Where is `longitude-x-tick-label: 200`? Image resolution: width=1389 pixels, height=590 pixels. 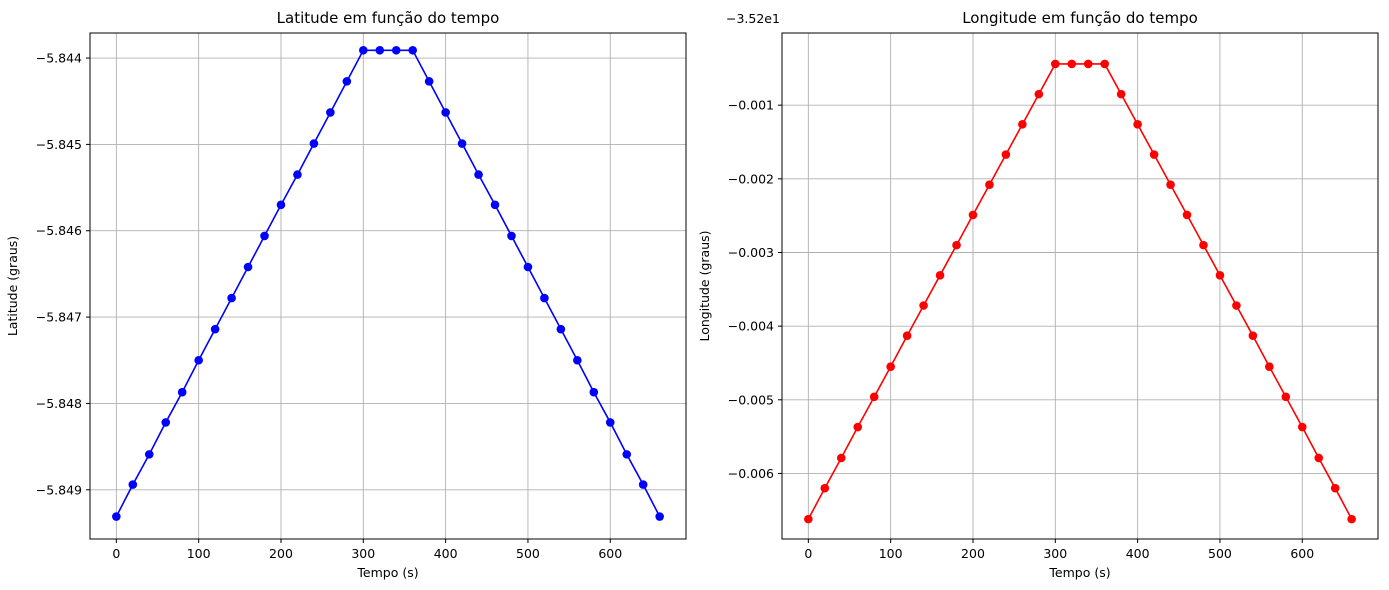
longitude-x-tick-label: 200 is located at coordinates (973, 553).